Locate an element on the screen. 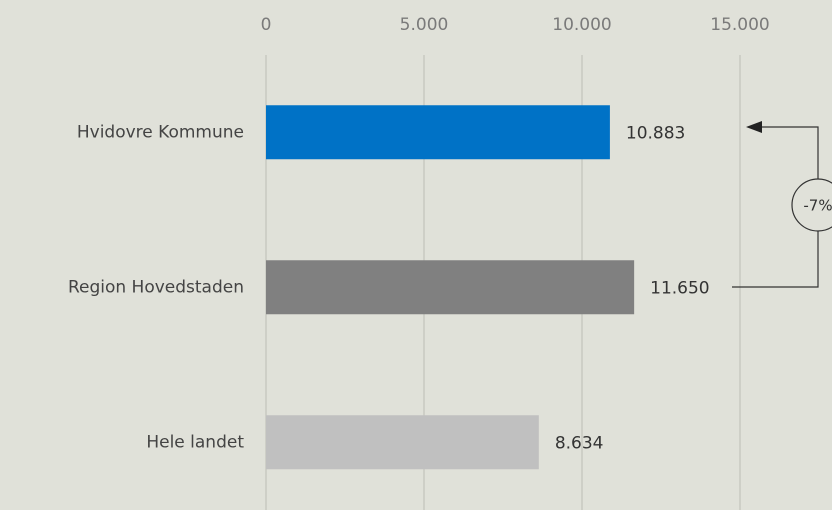 This screenshot has width=832, height=510. value-label: 10.883 is located at coordinates (655, 133).